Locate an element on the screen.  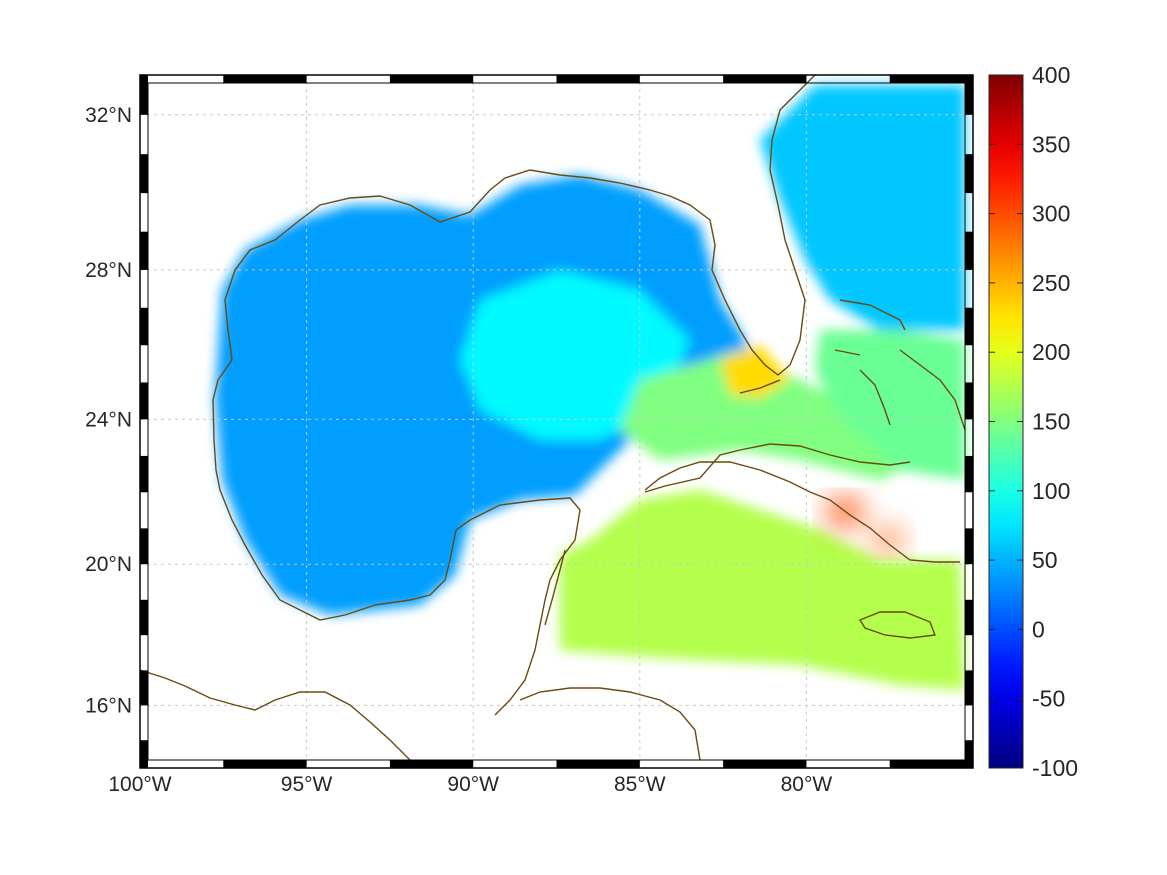
field-south-florida-tip is located at coordinates (755, 371).